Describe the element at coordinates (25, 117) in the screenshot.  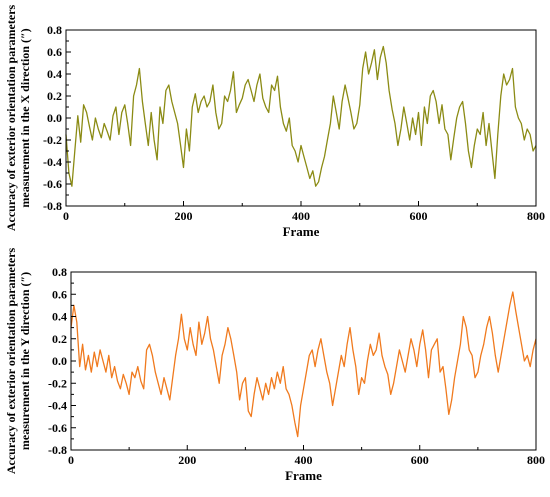
I see `y-axis-title-line-2: measurement in the X direction (″)` at that location.